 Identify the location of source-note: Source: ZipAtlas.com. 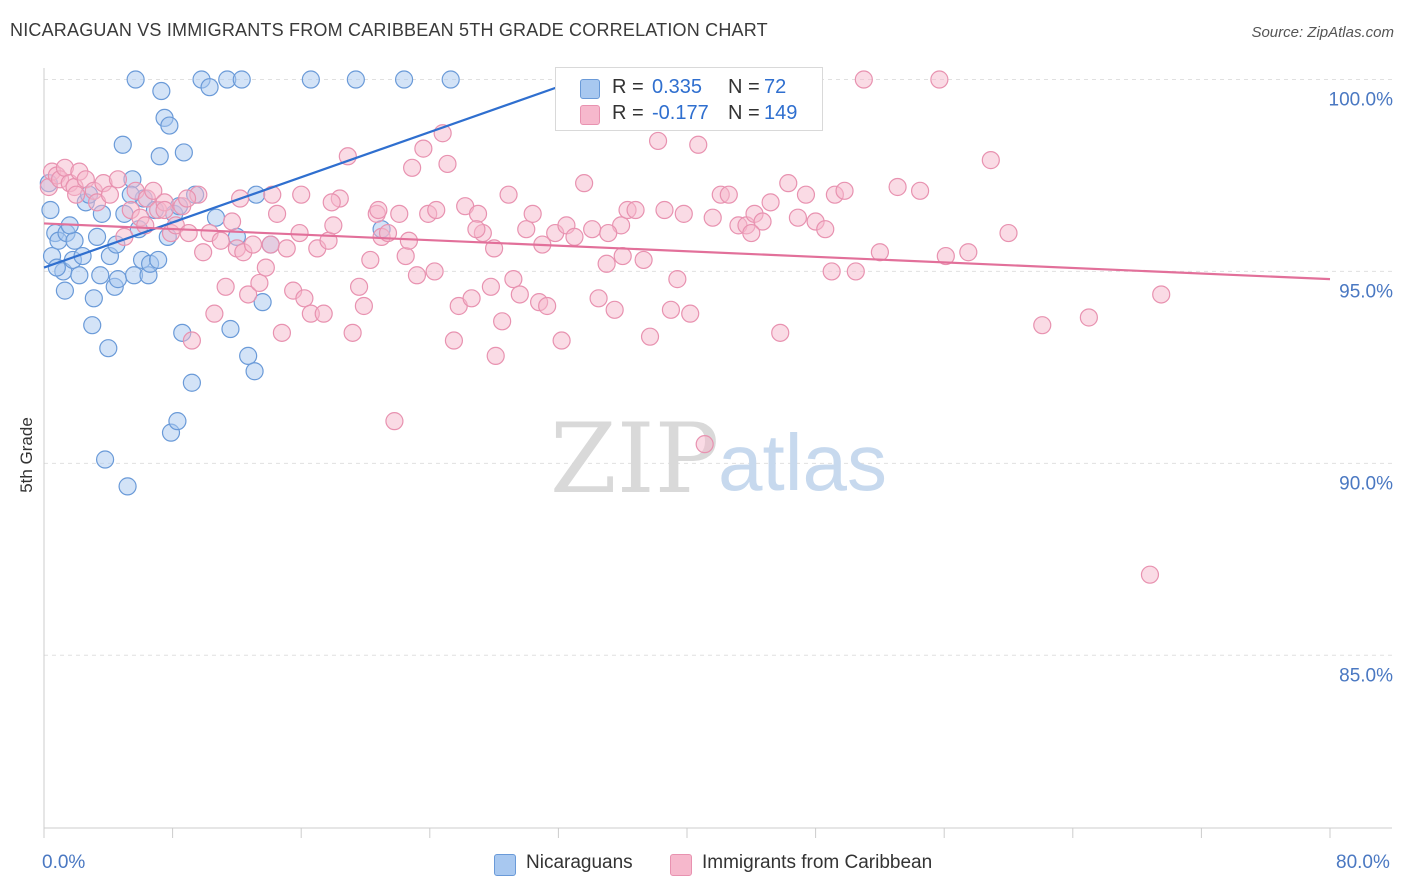
(1322, 32).